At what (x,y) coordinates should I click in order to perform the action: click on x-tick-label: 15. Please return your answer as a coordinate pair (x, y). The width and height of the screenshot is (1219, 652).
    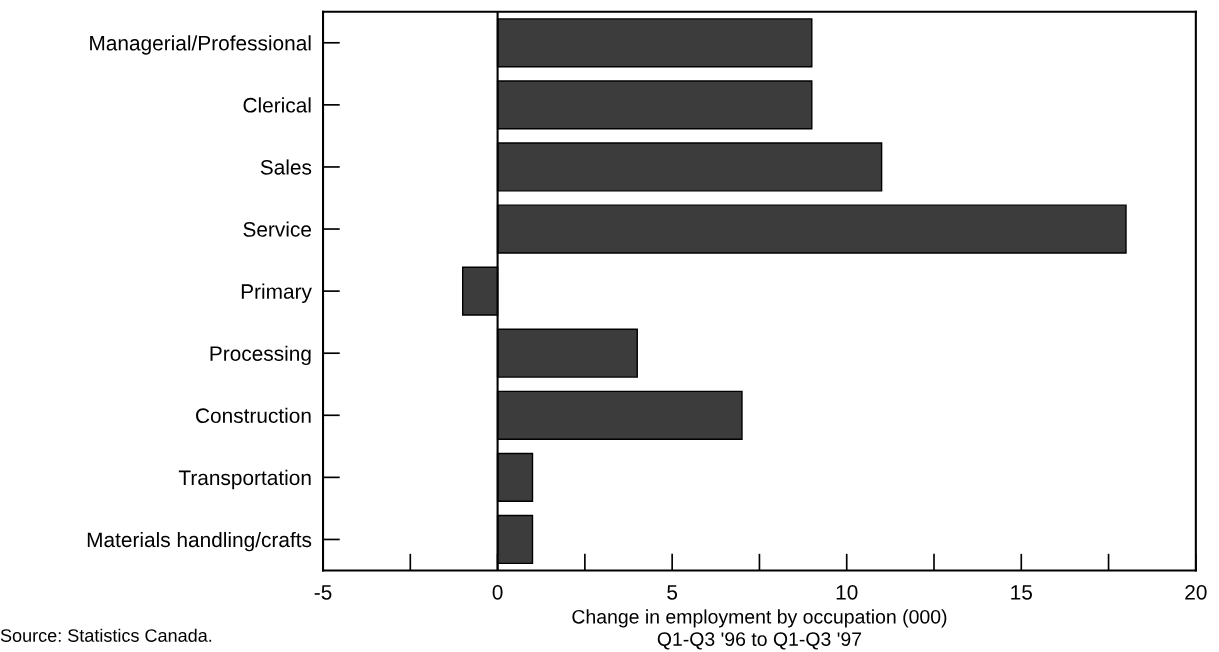
    Looking at the image, I should click on (1021, 592).